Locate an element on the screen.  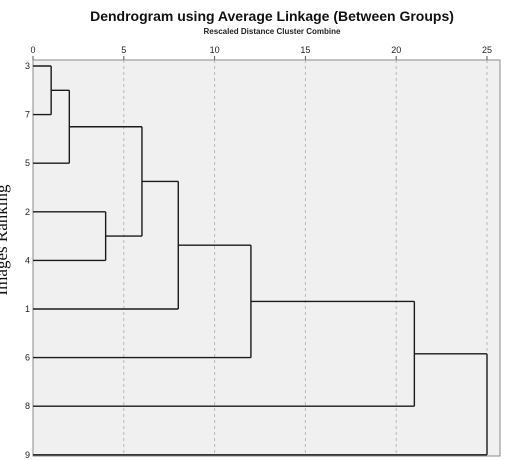
x-tick-label: 15 is located at coordinates (305, 50).